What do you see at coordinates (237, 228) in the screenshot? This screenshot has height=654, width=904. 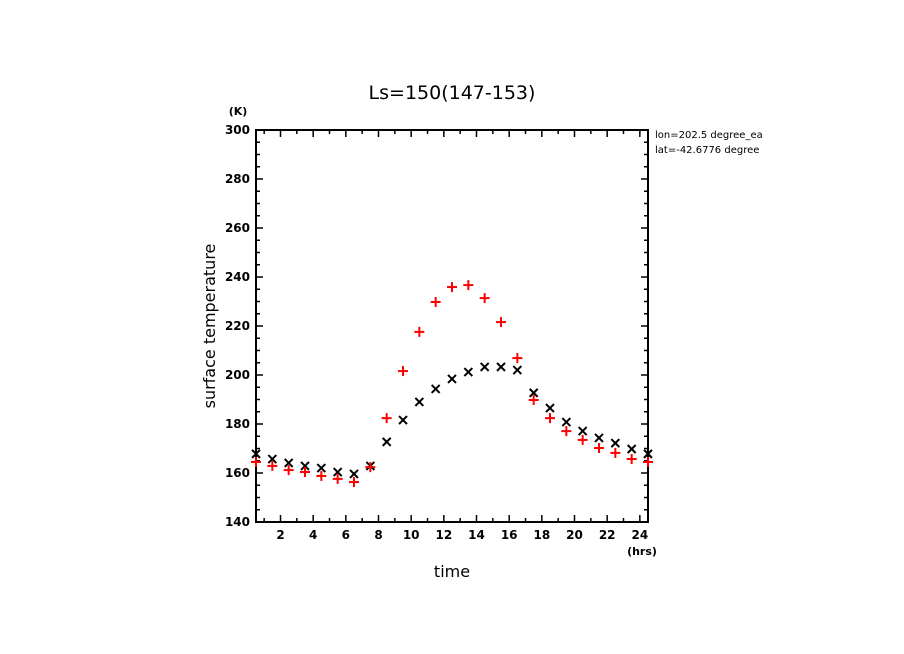 I see `y-tick-label: 260` at bounding box center [237, 228].